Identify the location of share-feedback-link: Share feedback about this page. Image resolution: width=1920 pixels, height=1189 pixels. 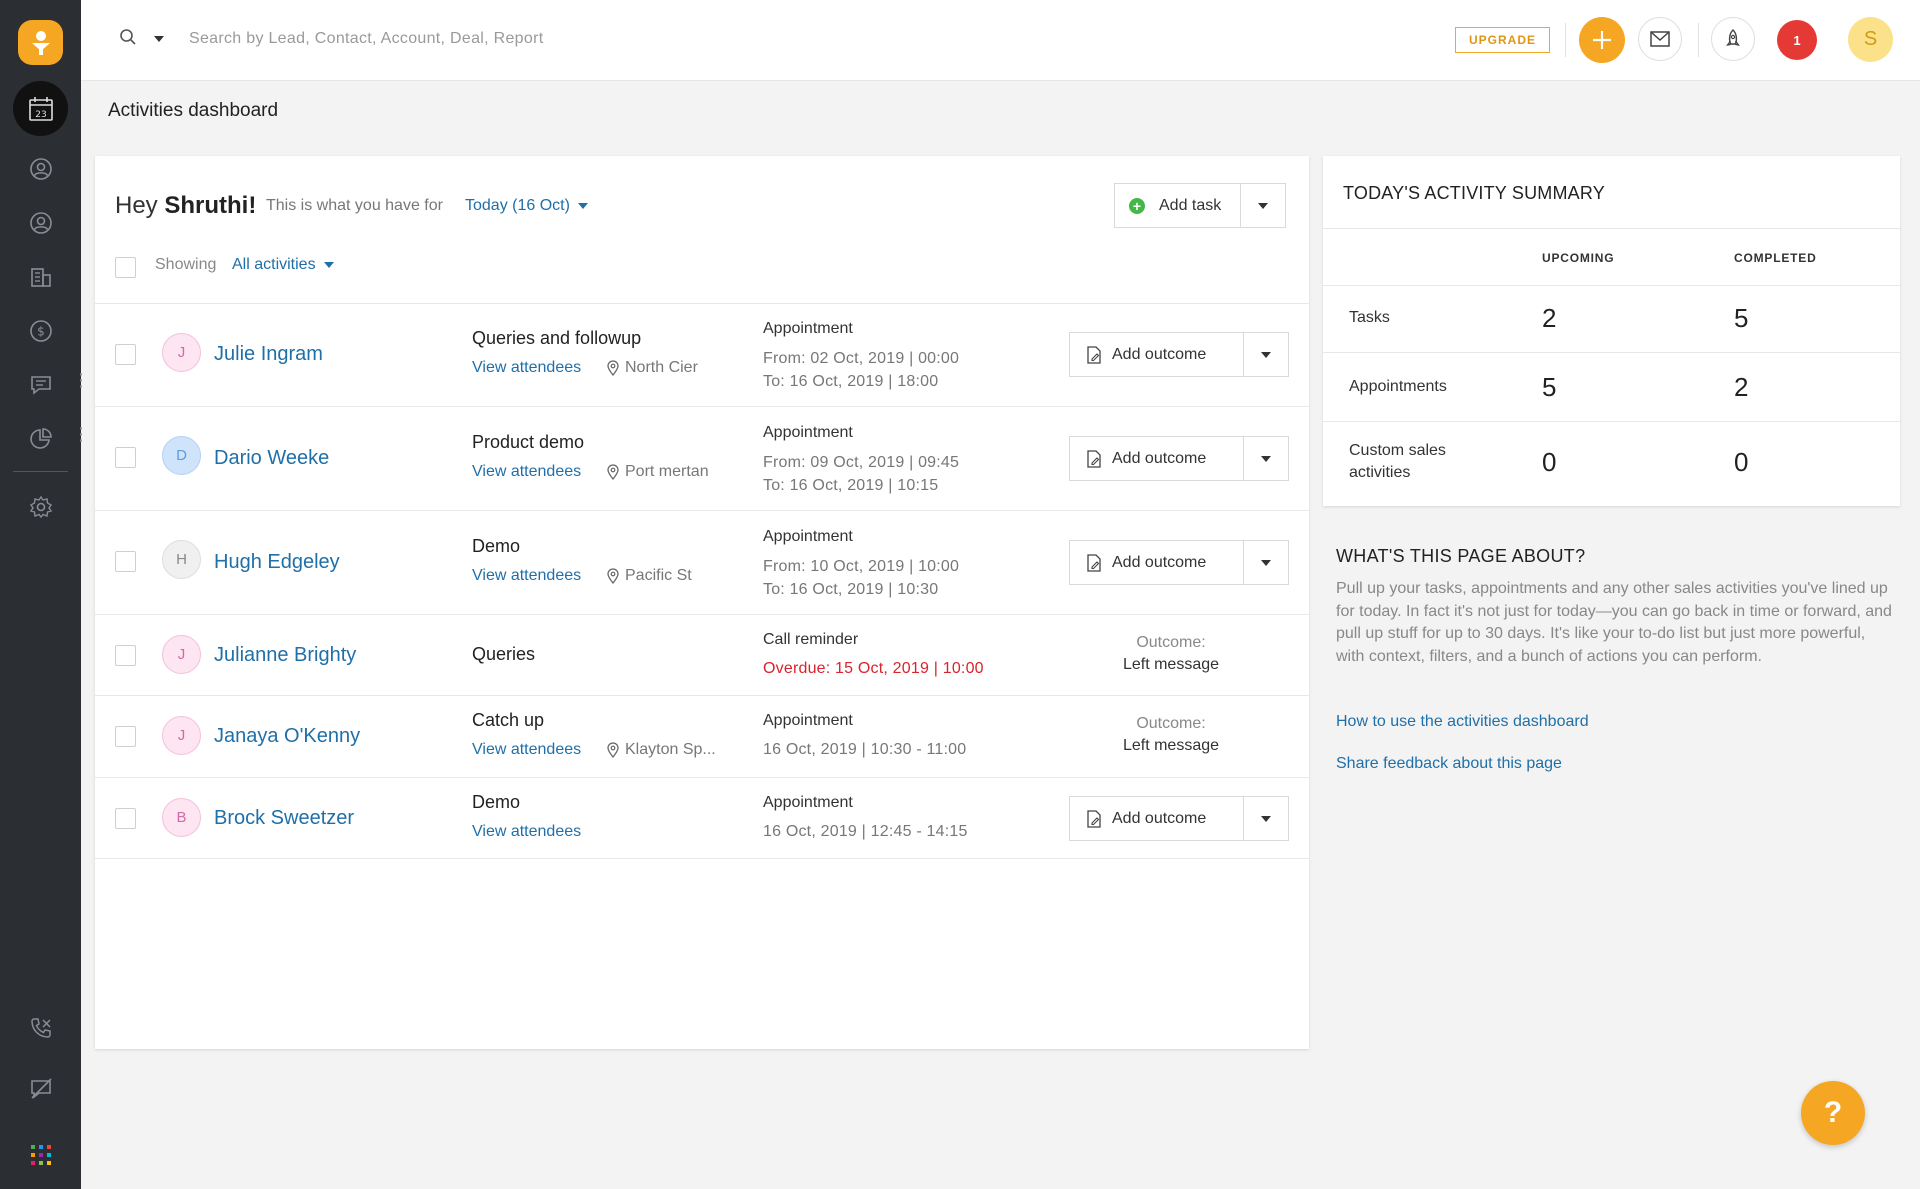
(1449, 763).